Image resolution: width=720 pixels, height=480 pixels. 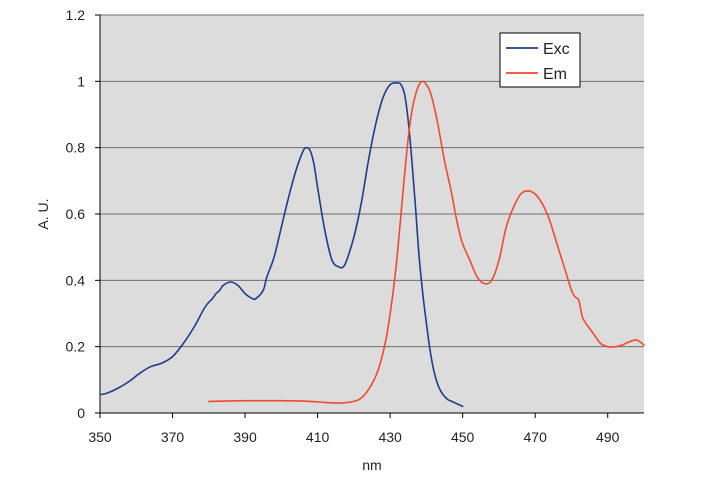 I want to click on y-tick-label: 0.6, so click(x=76, y=214).